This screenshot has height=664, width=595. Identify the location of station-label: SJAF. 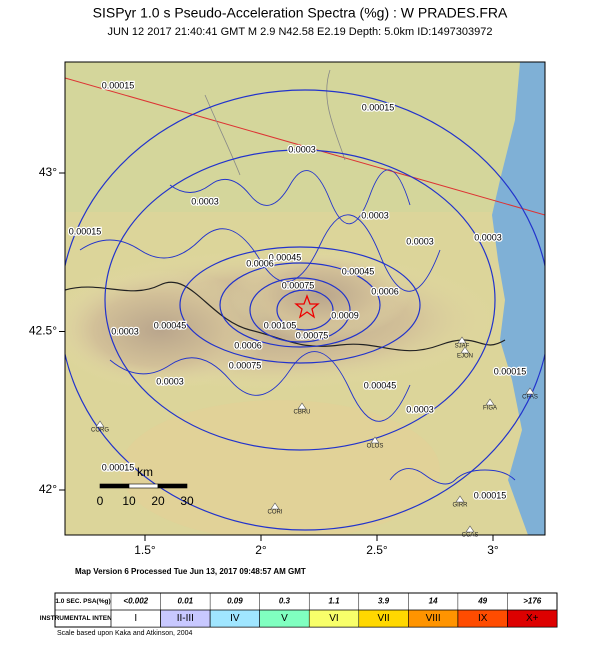
(462, 347).